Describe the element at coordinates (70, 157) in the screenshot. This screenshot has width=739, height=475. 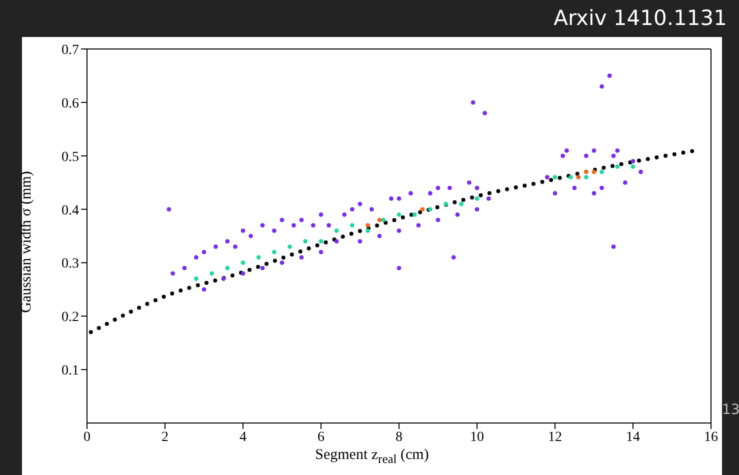
I see `y-tick-label: 0.5` at that location.